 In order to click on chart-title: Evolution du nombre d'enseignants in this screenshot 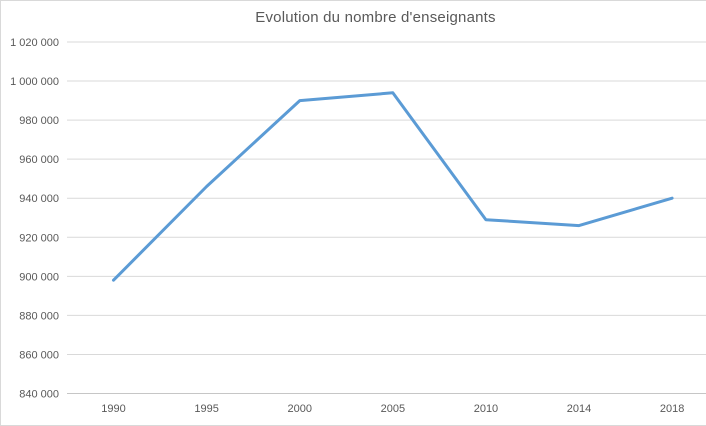, I will do `click(375, 17)`.